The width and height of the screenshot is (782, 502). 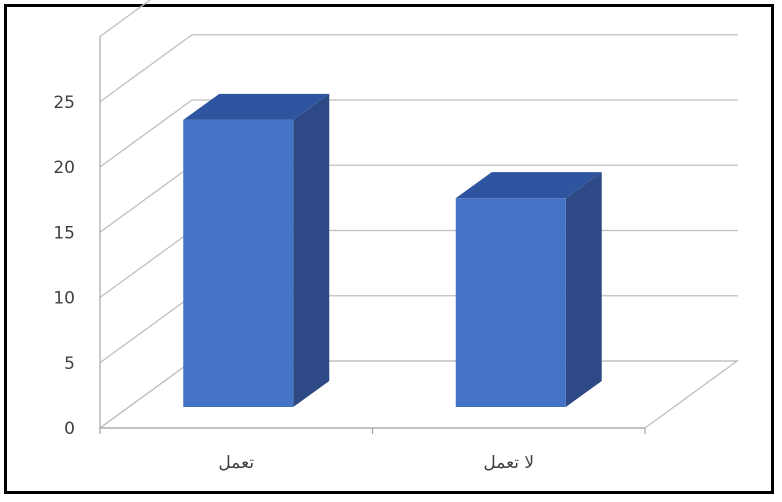 What do you see at coordinates (69, 364) in the screenshot?
I see `y-tick-label: 5` at bounding box center [69, 364].